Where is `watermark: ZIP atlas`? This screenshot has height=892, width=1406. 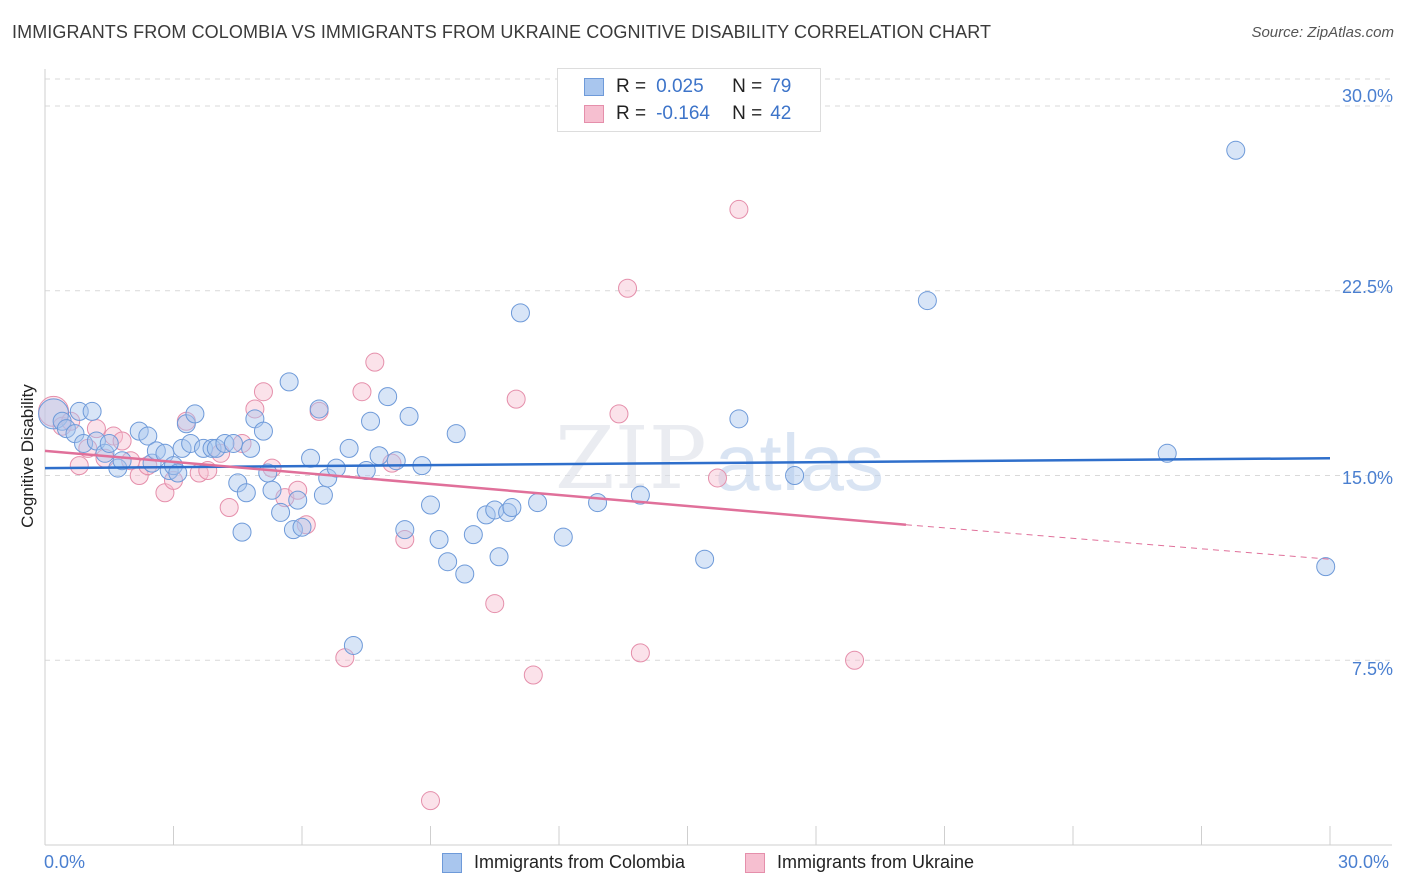
watermark: ZIP atlas is located at coordinates (719, 459).